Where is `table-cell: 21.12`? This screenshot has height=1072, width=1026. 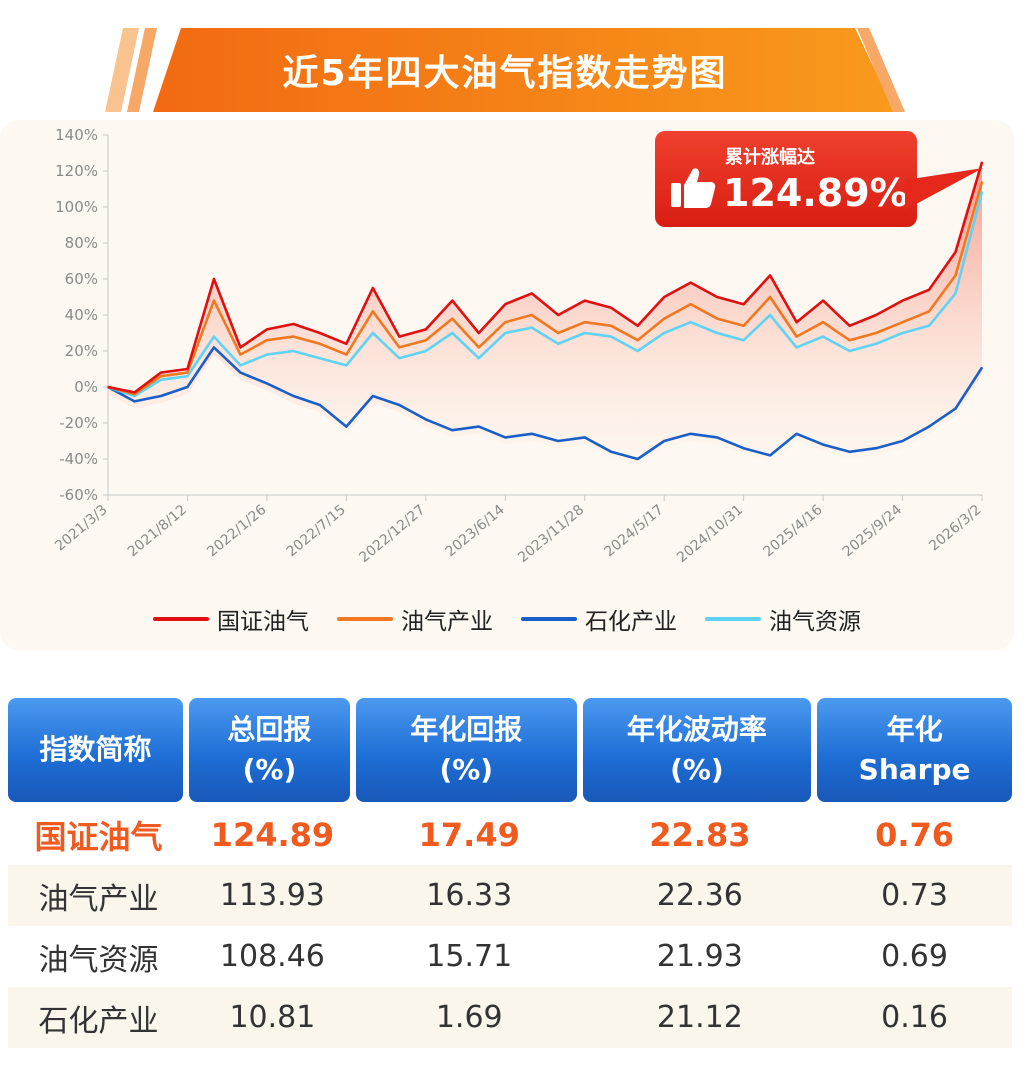 table-cell: 21.12 is located at coordinates (699, 1017).